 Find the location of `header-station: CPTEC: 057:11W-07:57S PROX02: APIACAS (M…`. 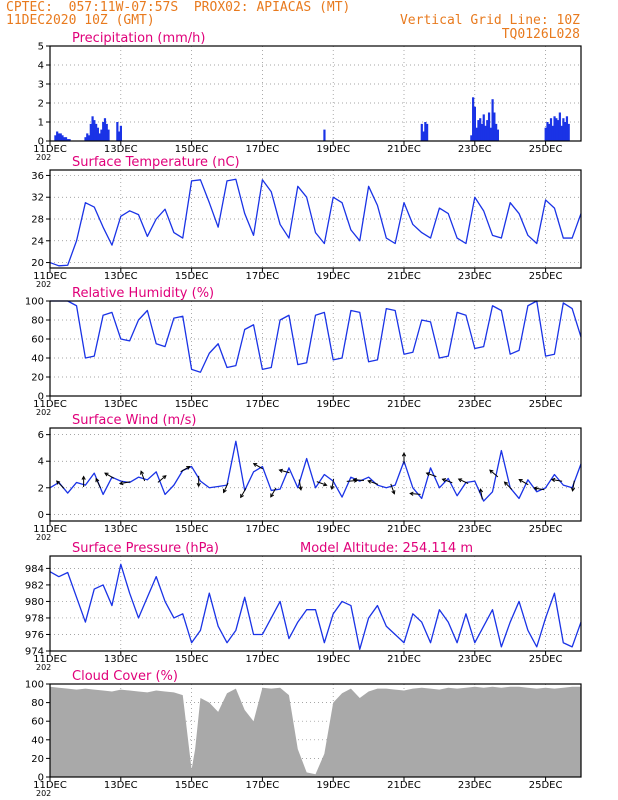

header-station: CPTEC: 057:11W-07:57S PROX02: APIACAS (M… is located at coordinates (178, 7).